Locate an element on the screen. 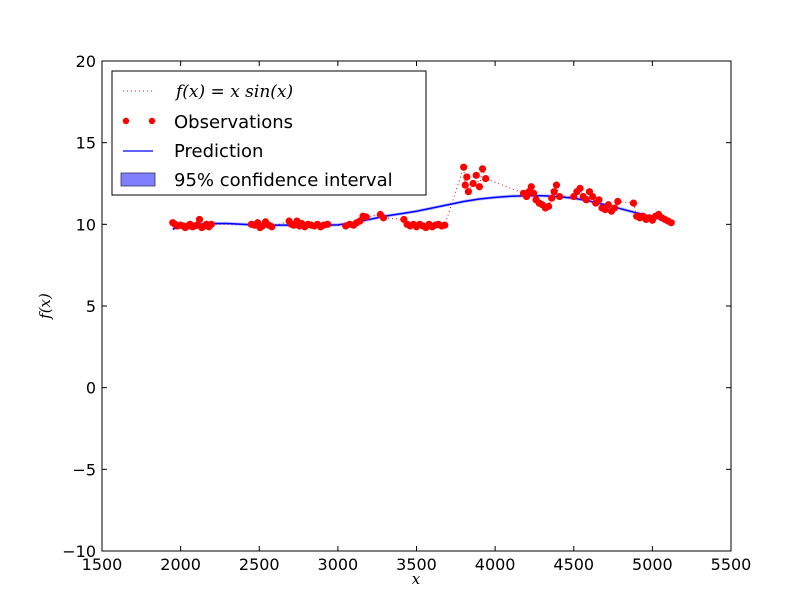 The image size is (812, 612). x-tick-label: 5000 is located at coordinates (652, 564).